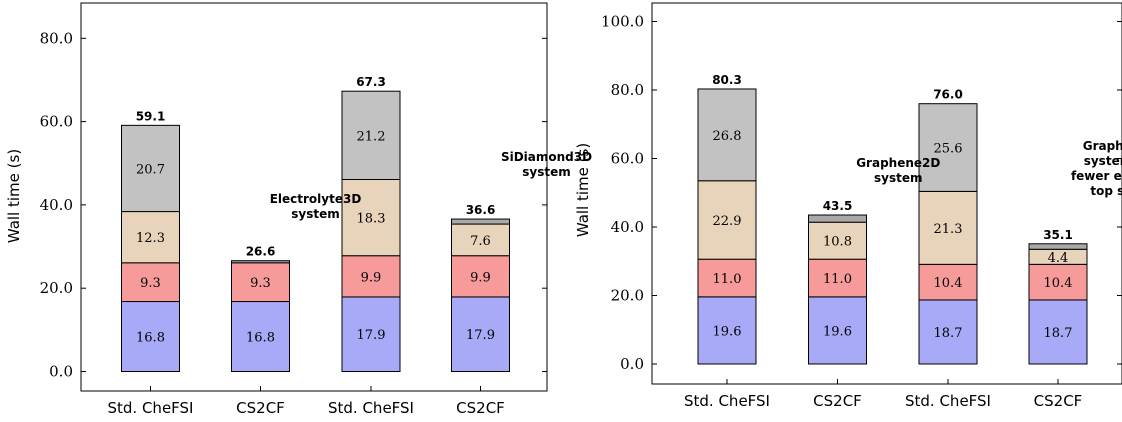  Describe the element at coordinates (480, 241) in the screenshot. I see `segment-value-label: 7.6` at that location.